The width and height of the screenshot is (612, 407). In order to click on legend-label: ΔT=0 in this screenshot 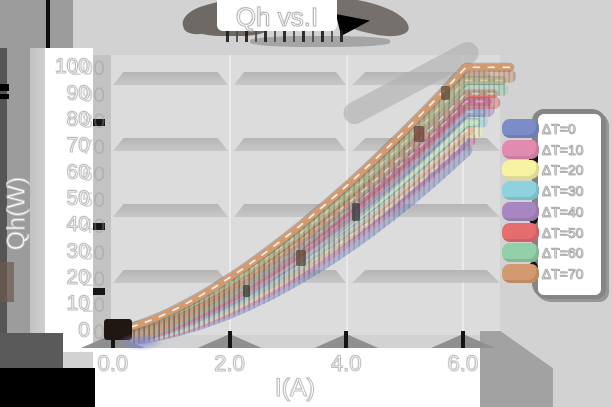, I will do `click(559, 129)`.